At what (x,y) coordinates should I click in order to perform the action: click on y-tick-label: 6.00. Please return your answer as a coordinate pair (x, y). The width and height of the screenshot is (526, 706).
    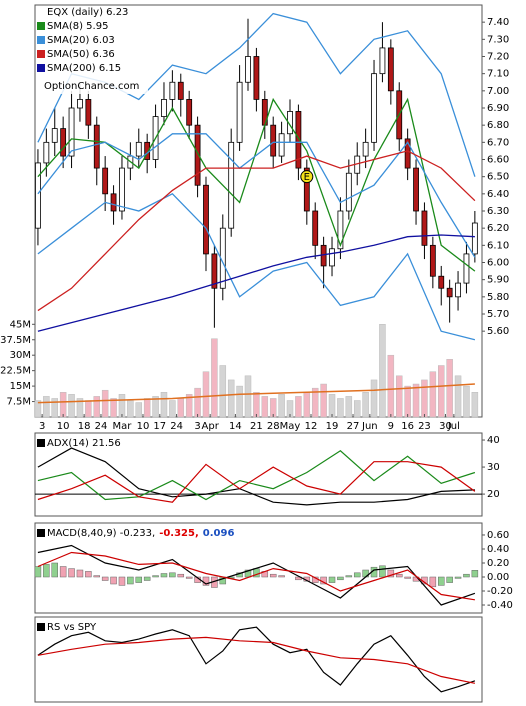
    Looking at the image, I should click on (498, 263).